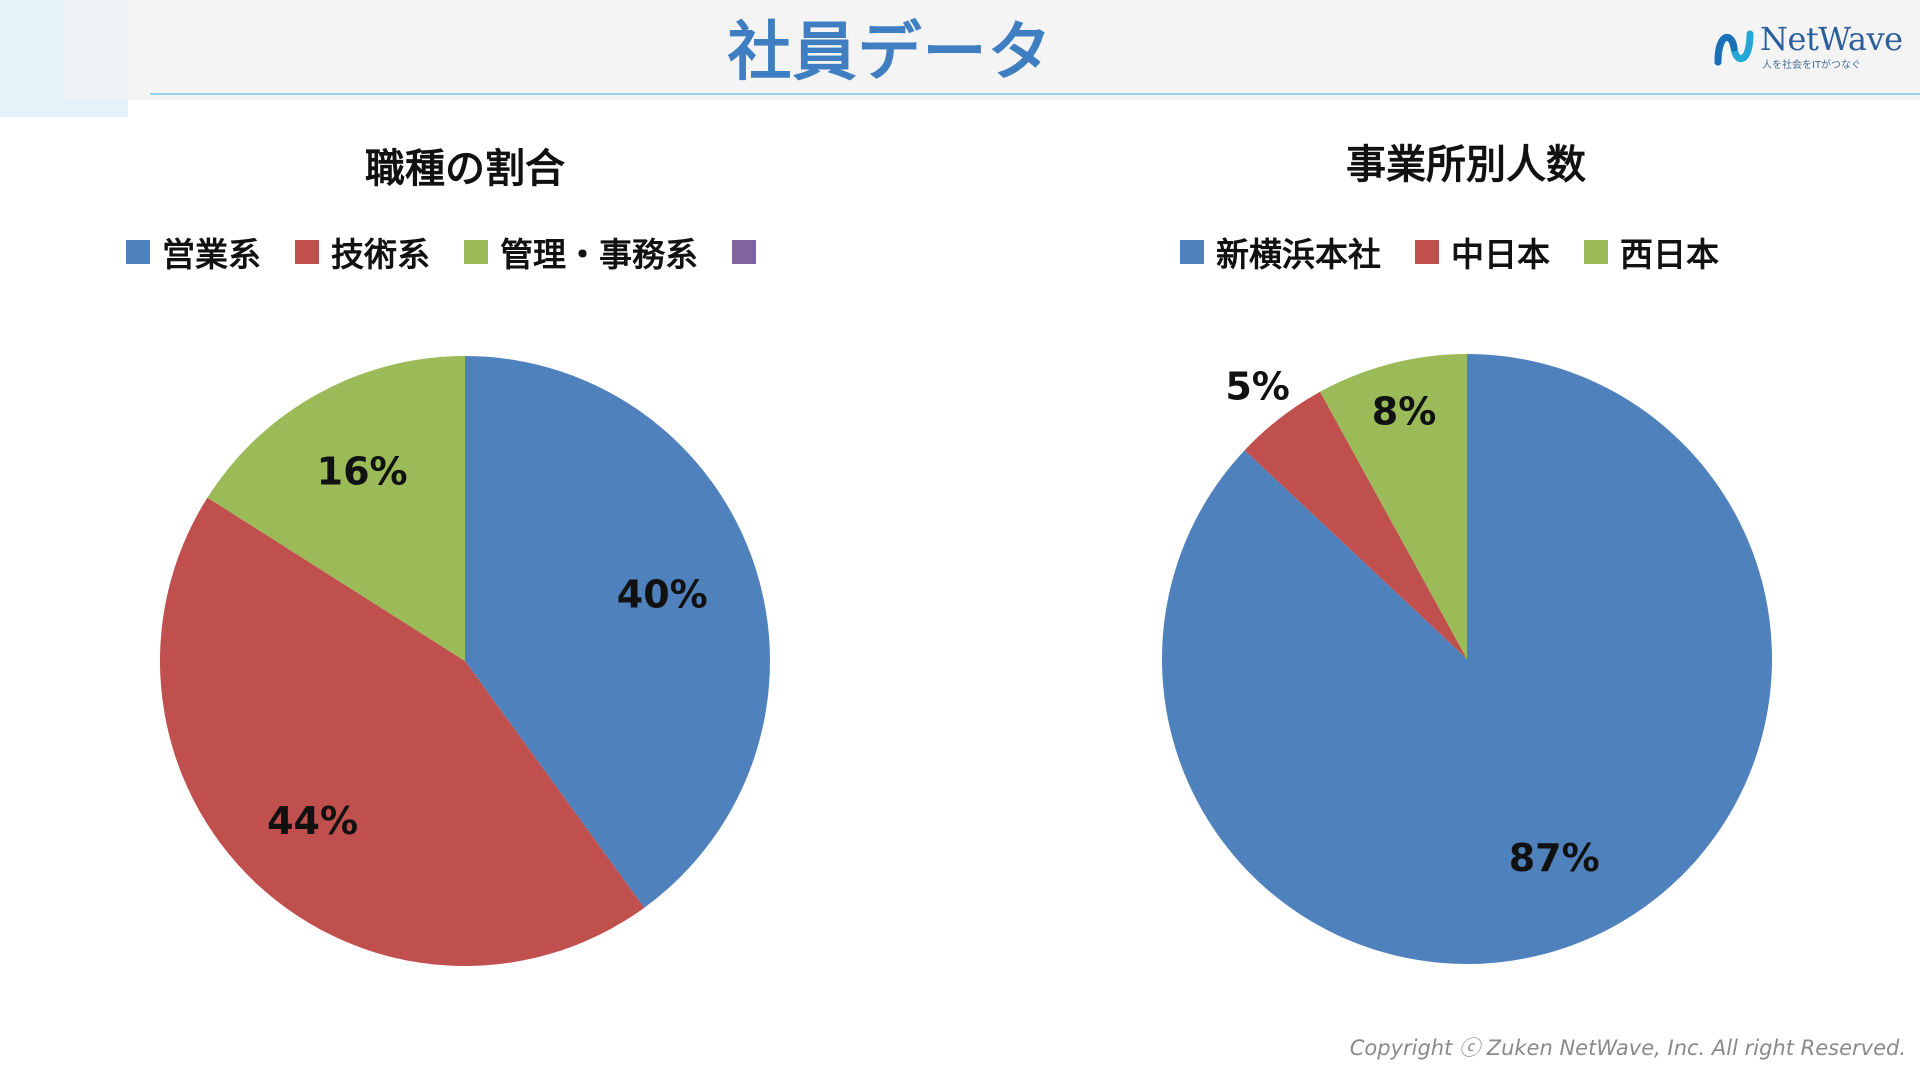 This screenshot has height=1080, width=1920. What do you see at coordinates (890, 53) in the screenshot?
I see `page-title: 社員データ` at bounding box center [890, 53].